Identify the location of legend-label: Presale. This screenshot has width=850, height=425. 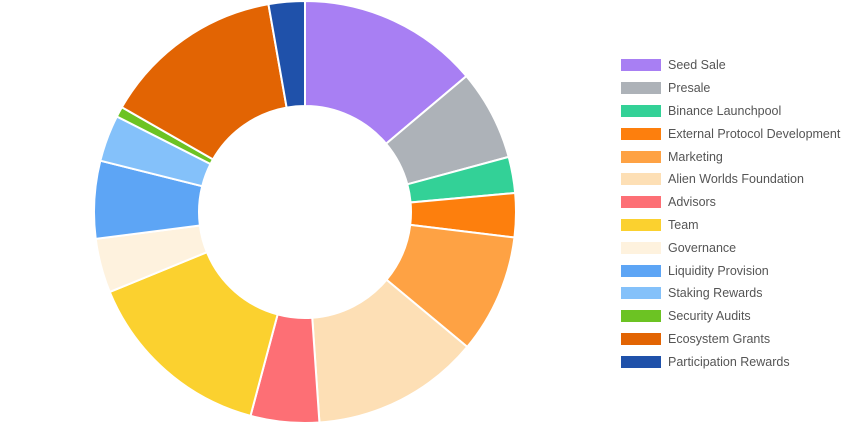
(689, 88).